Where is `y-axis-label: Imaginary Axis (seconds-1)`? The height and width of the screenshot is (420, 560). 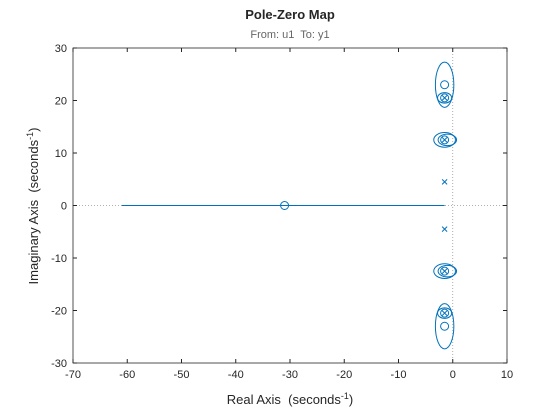
y-axis-label: Imaginary Axis (seconds-1) is located at coordinates (33, 206).